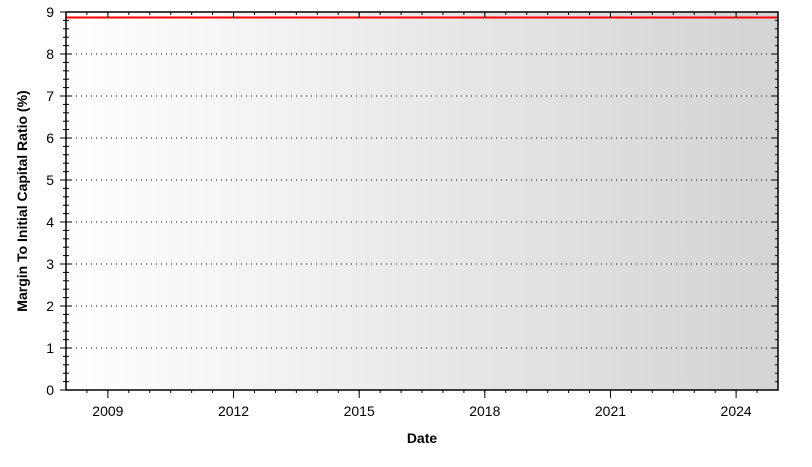 This screenshot has width=812, height=467. What do you see at coordinates (50, 306) in the screenshot?
I see `y-tick-label: 2` at bounding box center [50, 306].